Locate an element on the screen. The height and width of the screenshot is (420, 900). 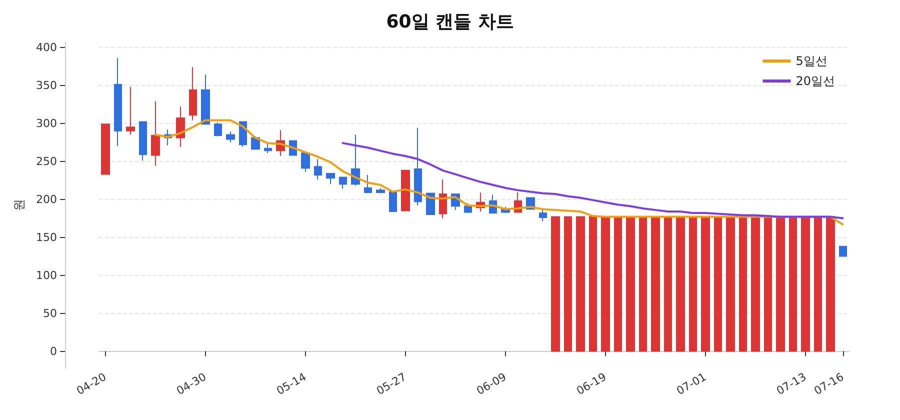
y-tick-label: 50 is located at coordinates (50, 313).